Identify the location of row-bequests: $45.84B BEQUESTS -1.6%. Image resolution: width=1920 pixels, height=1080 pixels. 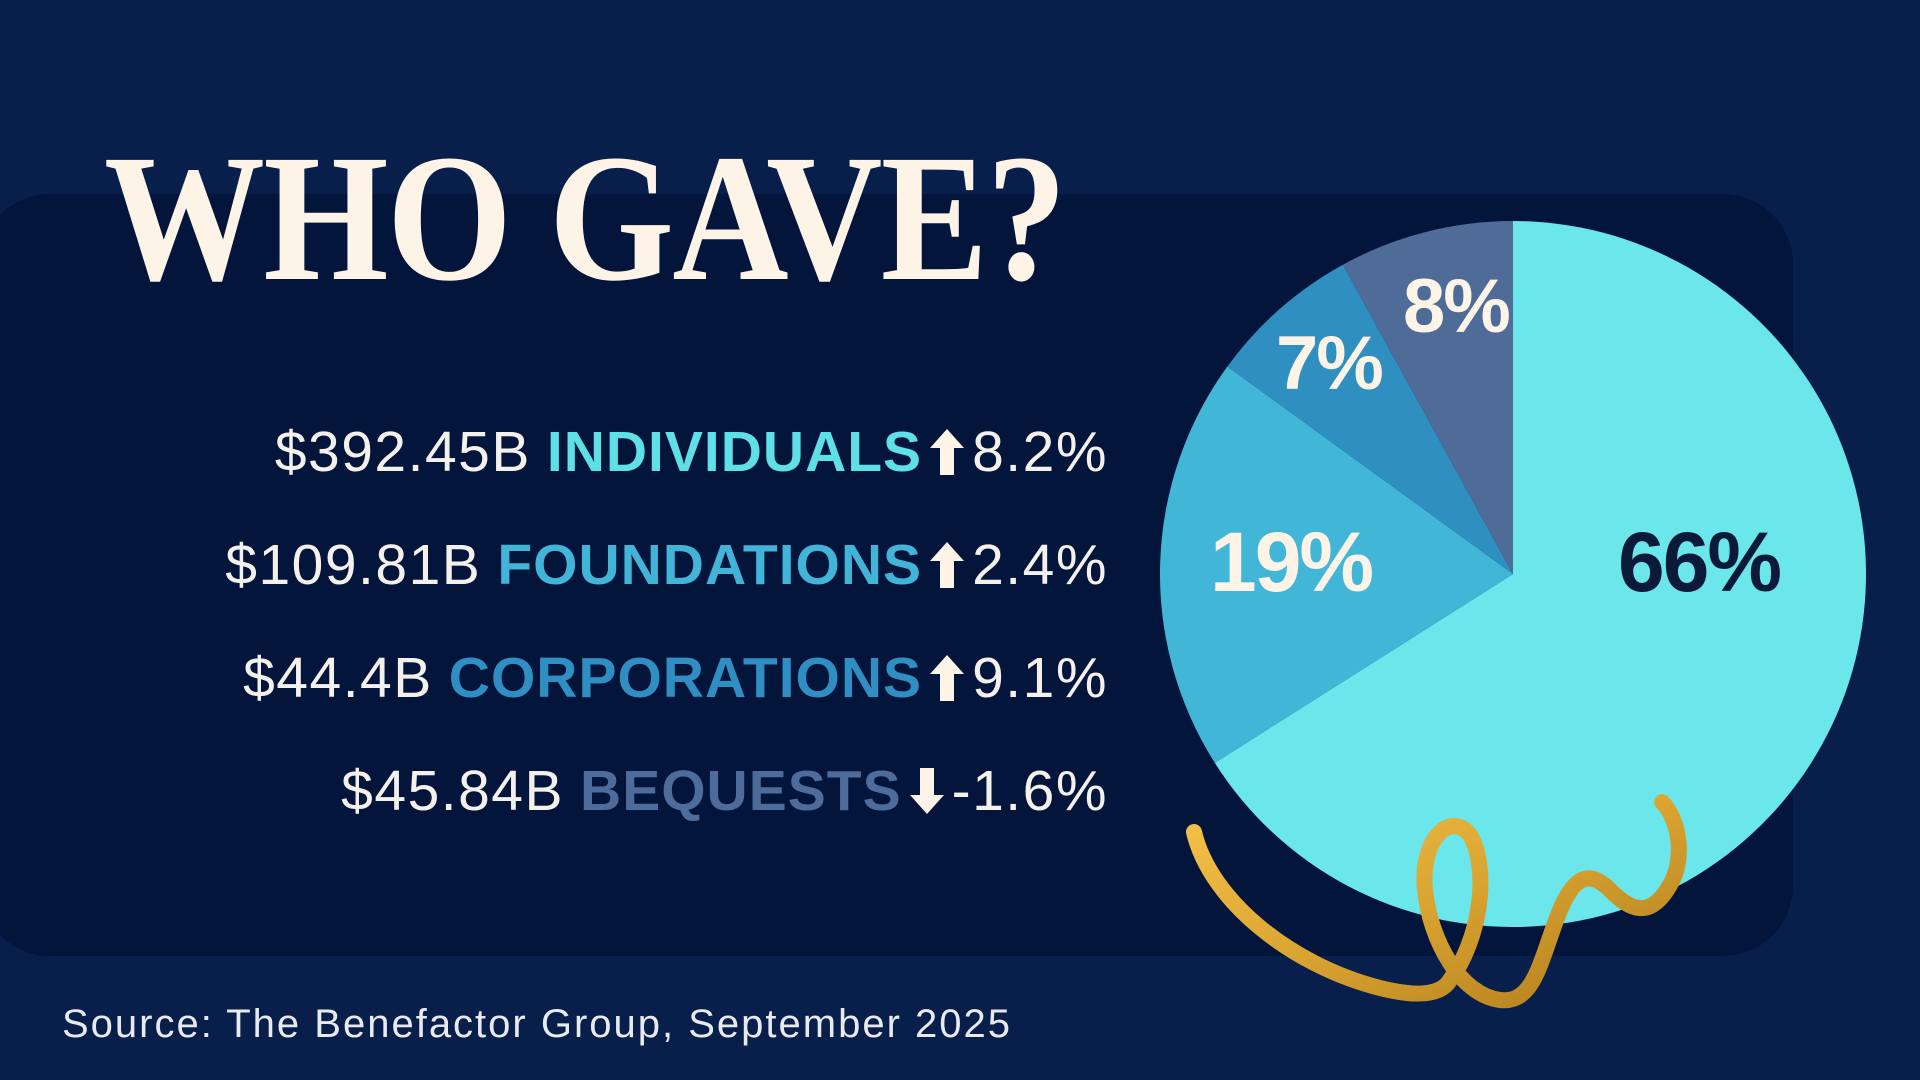
(666, 790).